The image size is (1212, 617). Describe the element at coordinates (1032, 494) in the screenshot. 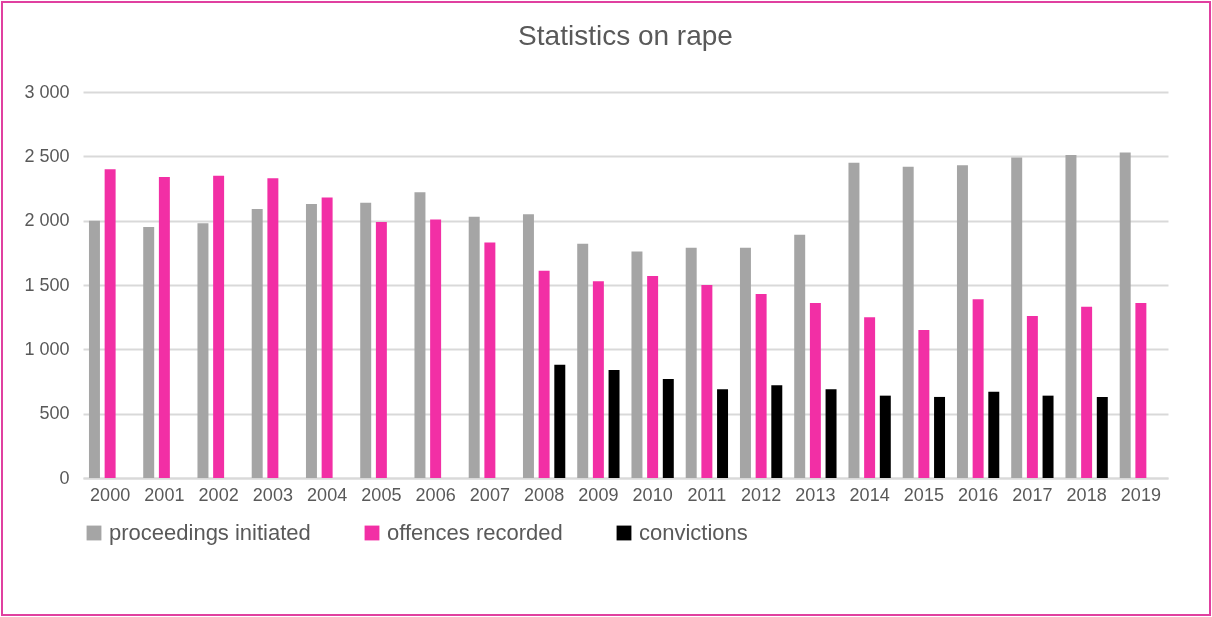

I see `x-tick-label: 2017` at that location.